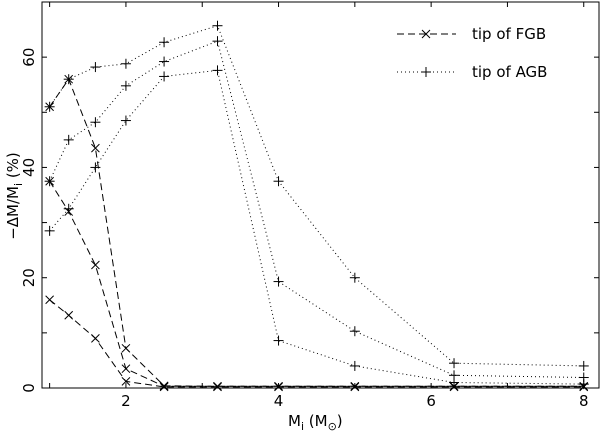  I want to click on x-axis-label-unit-open: (M, so click(316, 421).